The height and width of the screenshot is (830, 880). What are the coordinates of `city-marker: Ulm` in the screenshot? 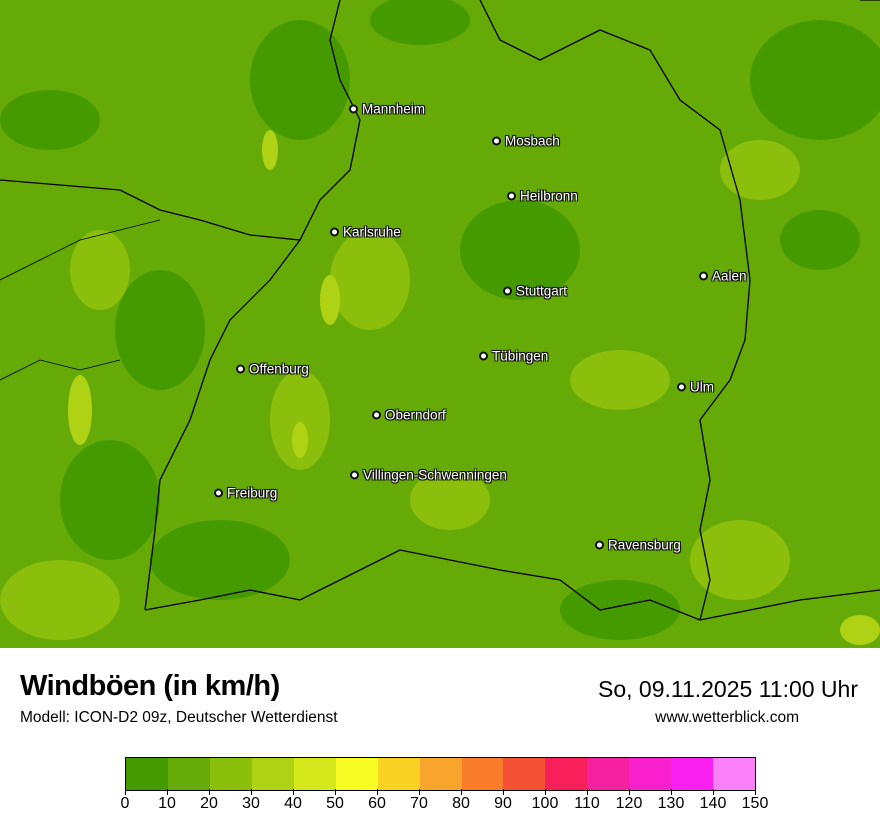 It's located at (695, 387).